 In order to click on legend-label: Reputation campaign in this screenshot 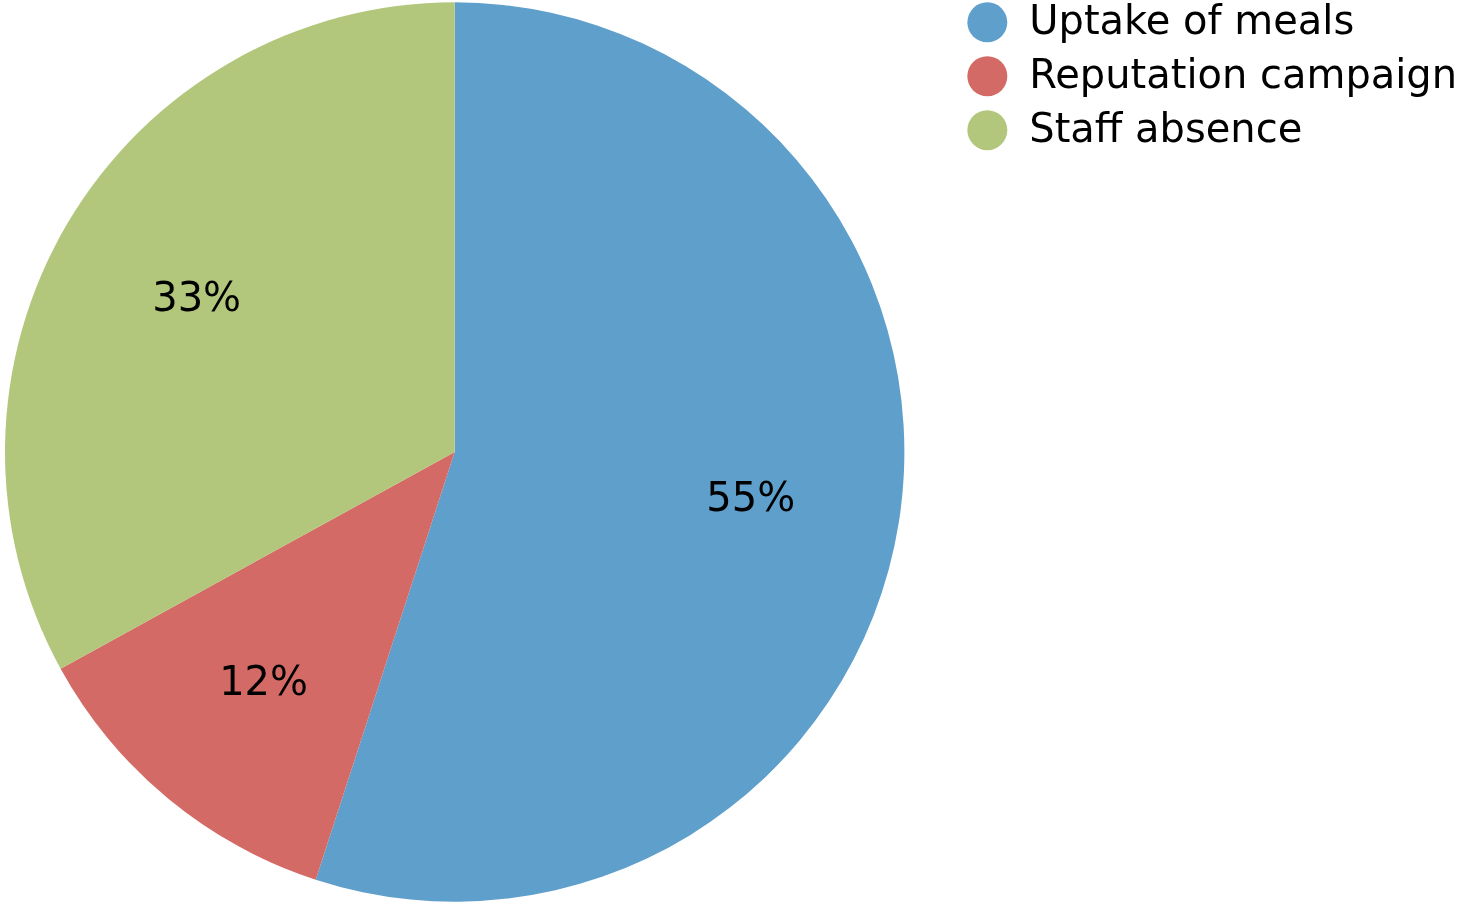, I will do `click(1243, 74)`.